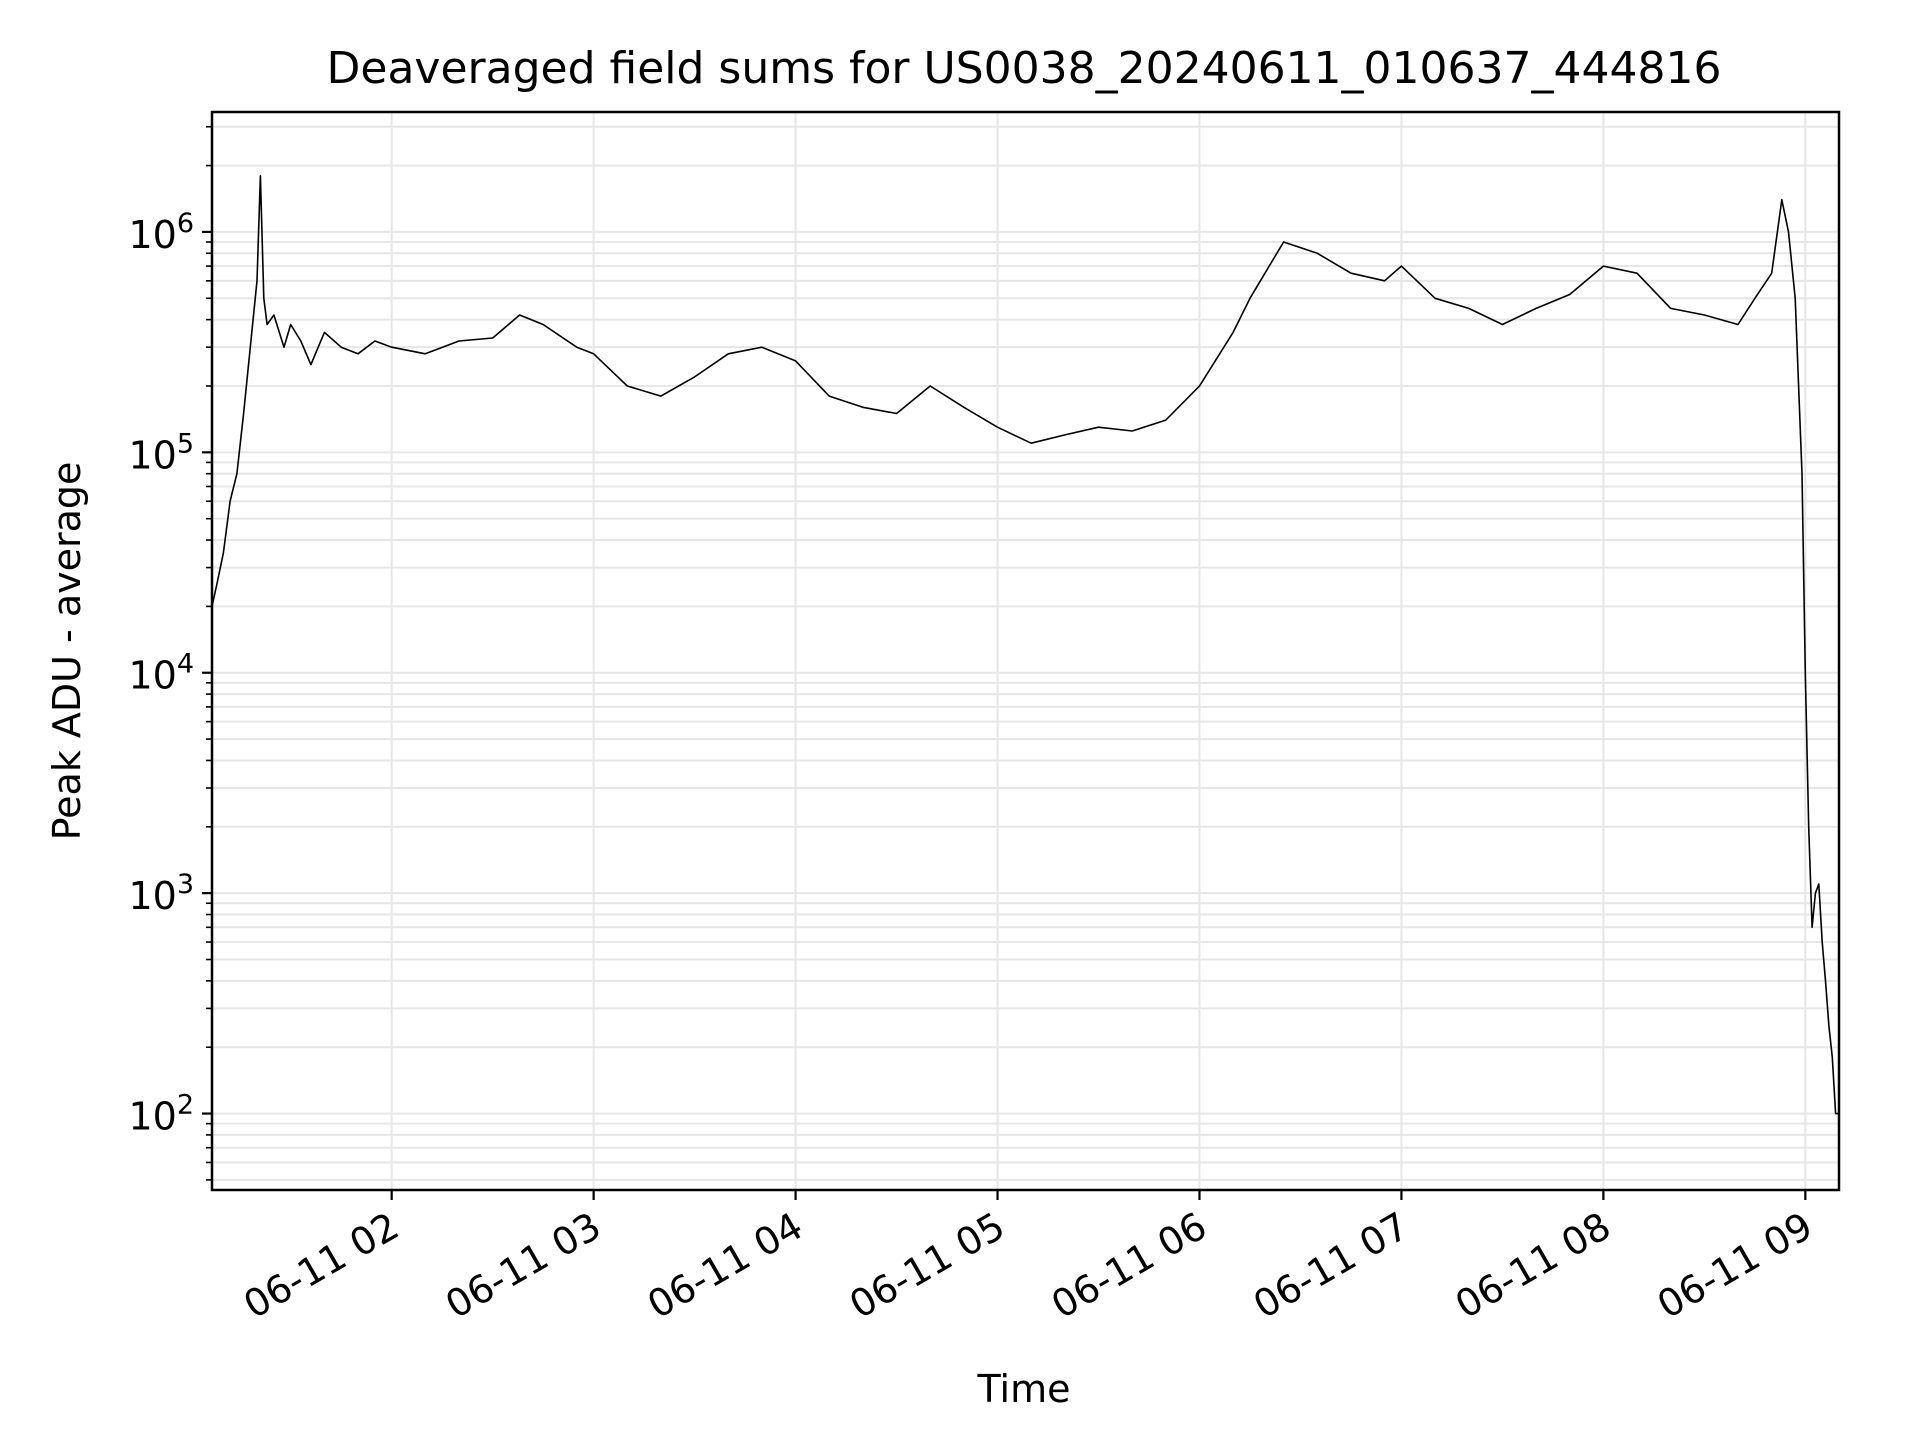 This screenshot has height=1440, width=1920. I want to click on y-tick-label: 103, so click(161, 893).